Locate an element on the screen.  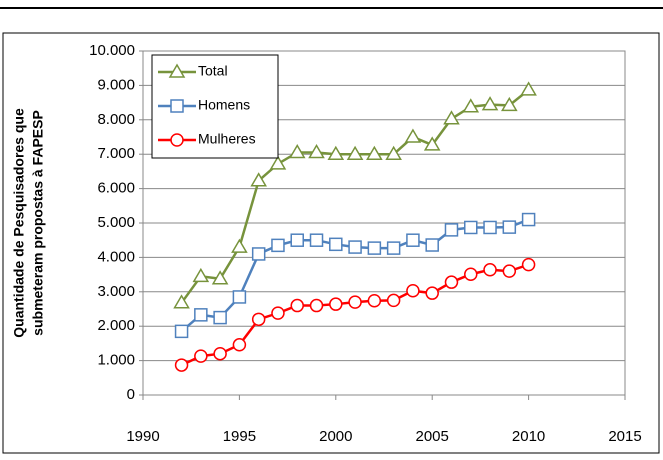
x-tick-label: 2010 is located at coordinates (528, 436).